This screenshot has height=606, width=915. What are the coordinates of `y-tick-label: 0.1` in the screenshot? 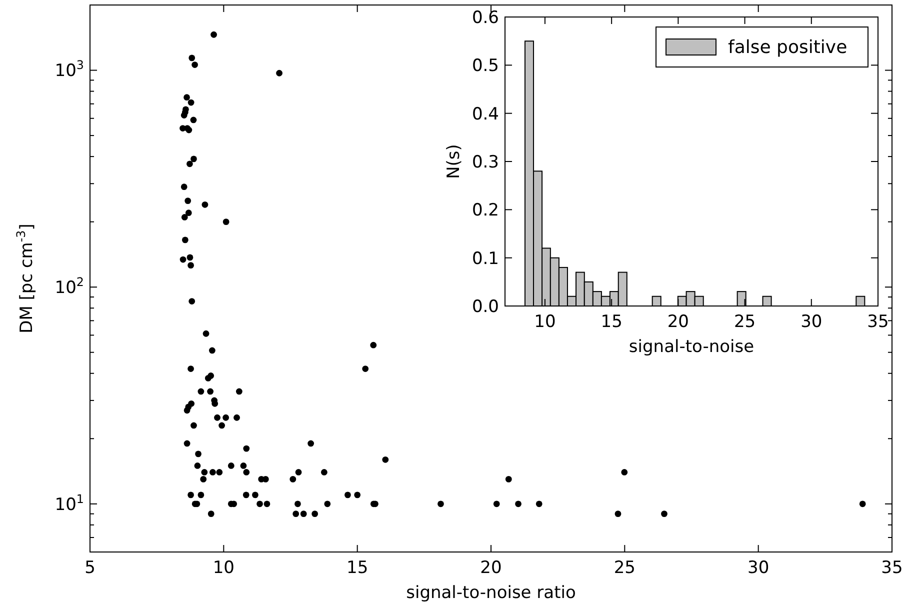 It's located at (485, 258).